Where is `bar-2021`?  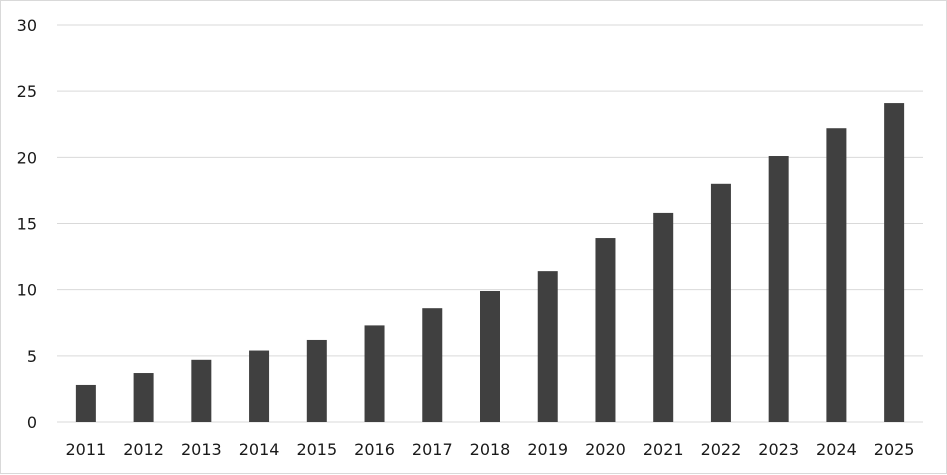 bar-2021 is located at coordinates (663, 317).